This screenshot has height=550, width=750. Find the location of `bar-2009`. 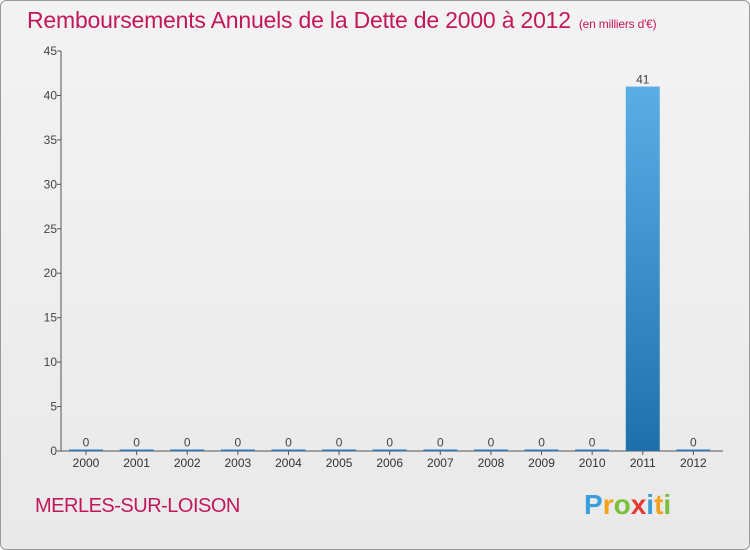

bar-2009 is located at coordinates (541, 450).